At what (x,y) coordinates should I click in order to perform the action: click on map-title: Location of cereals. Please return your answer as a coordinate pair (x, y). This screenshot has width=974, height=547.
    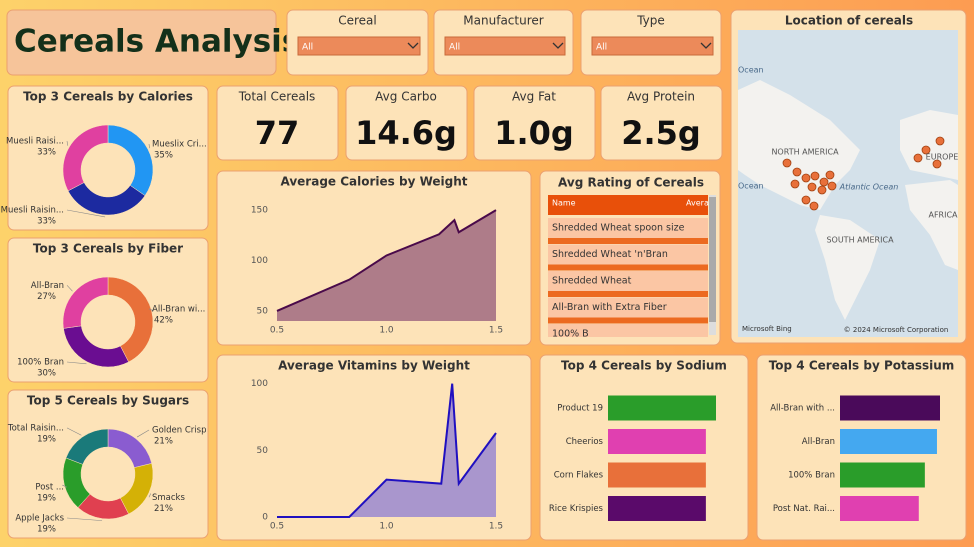
    Looking at the image, I should click on (849, 21).